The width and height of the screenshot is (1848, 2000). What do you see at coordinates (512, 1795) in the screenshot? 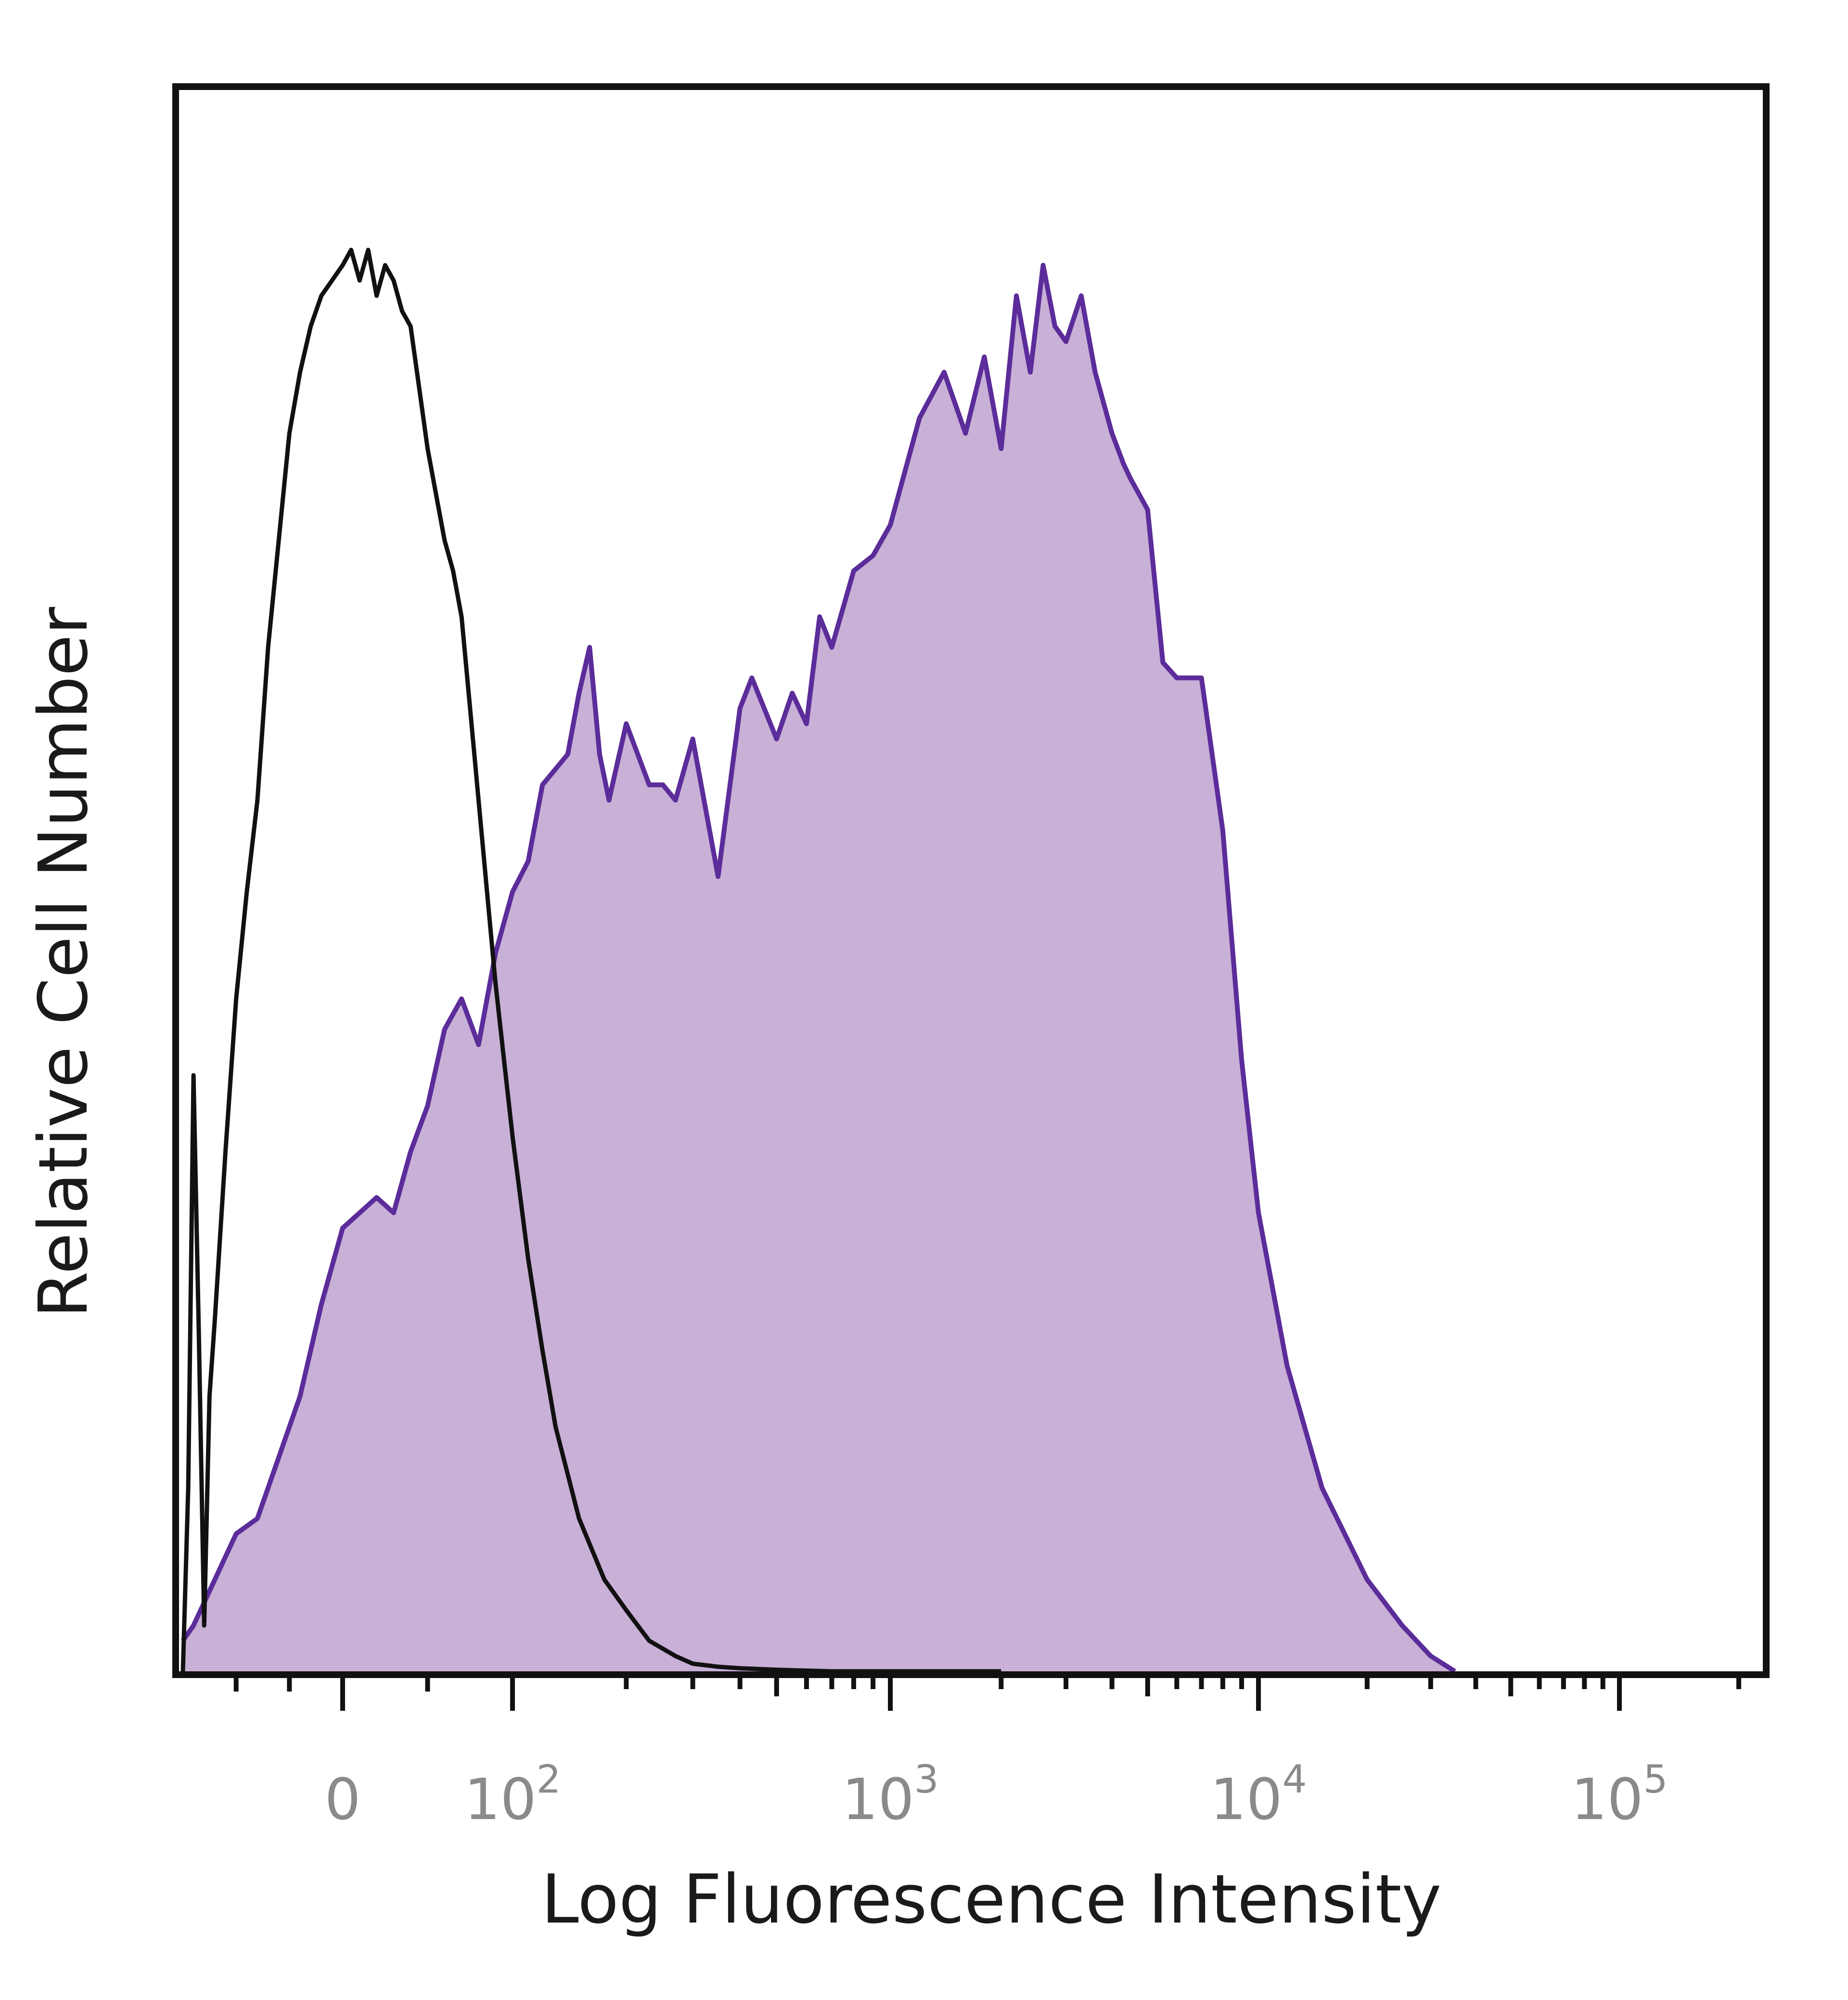
I see `x-tick-label: 10²` at bounding box center [512, 1795].